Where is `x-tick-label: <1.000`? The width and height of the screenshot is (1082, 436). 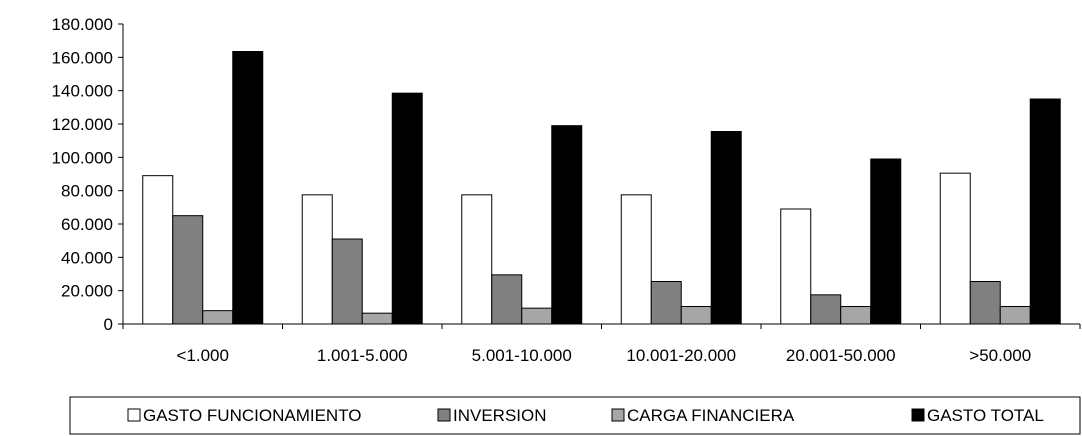
x-tick-label: <1.000 is located at coordinates (203, 355).